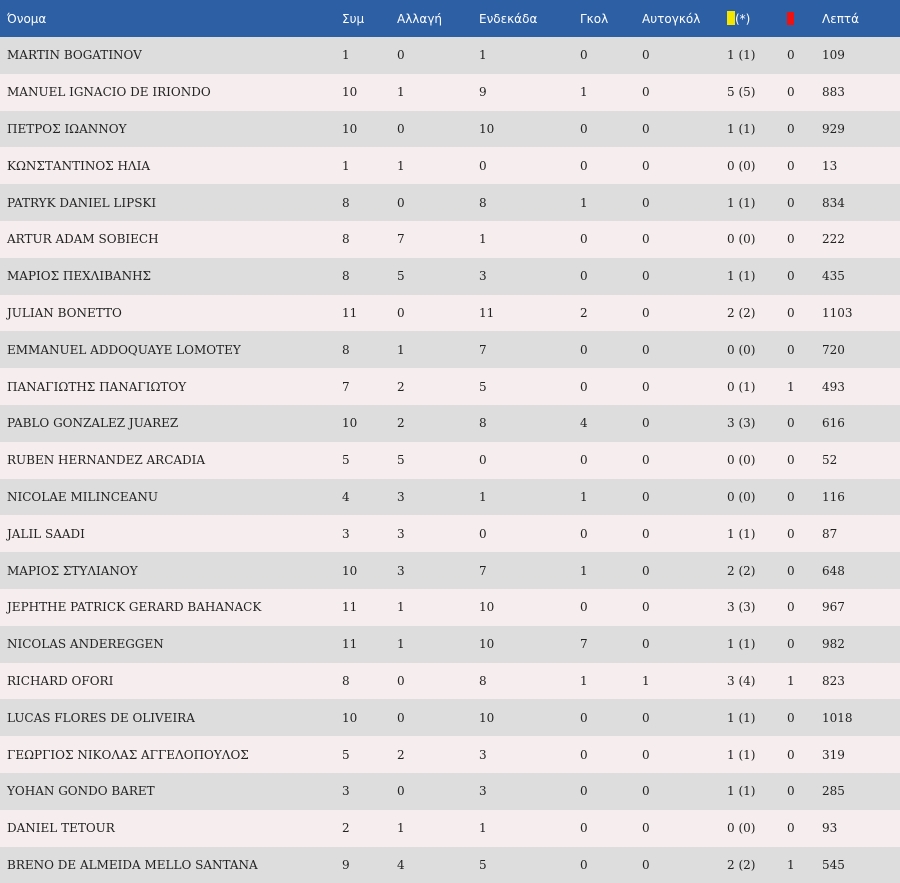 This screenshot has height=883, width=900. Describe the element at coordinates (508, 18) in the screenshot. I see `column-header-starting: Ενδεκάδα` at that location.